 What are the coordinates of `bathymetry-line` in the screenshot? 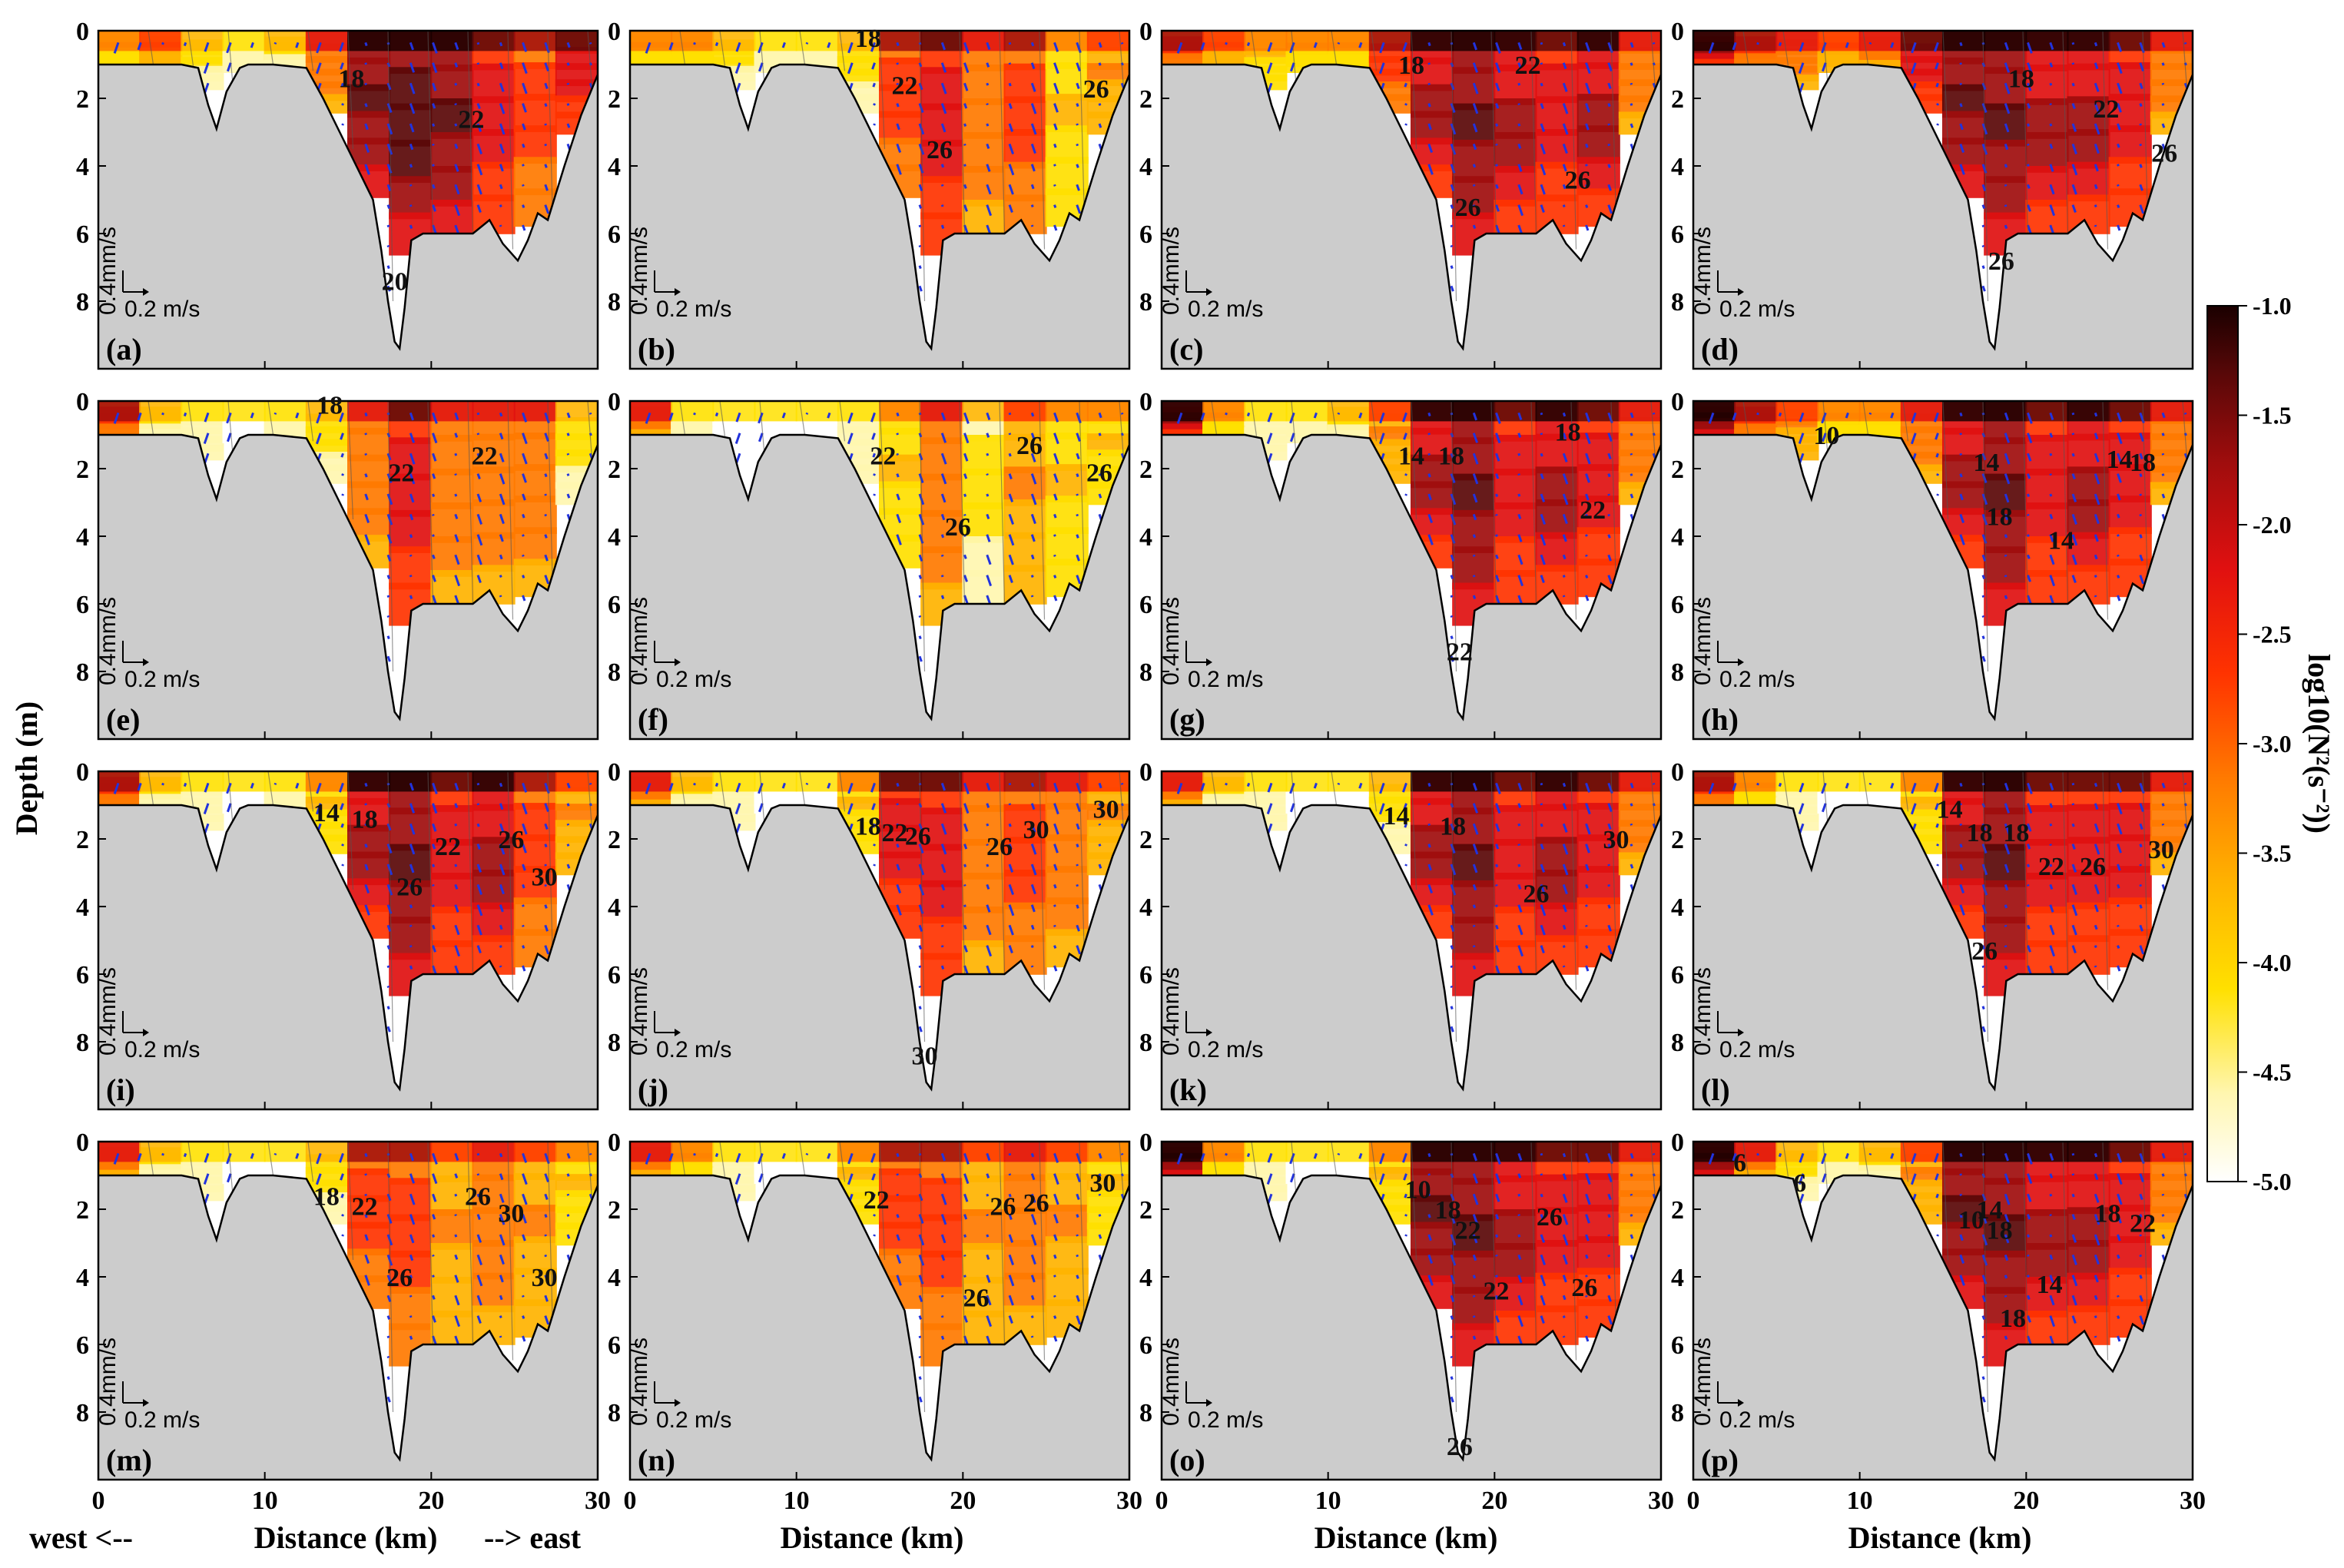 It's located at (1412, 1318).